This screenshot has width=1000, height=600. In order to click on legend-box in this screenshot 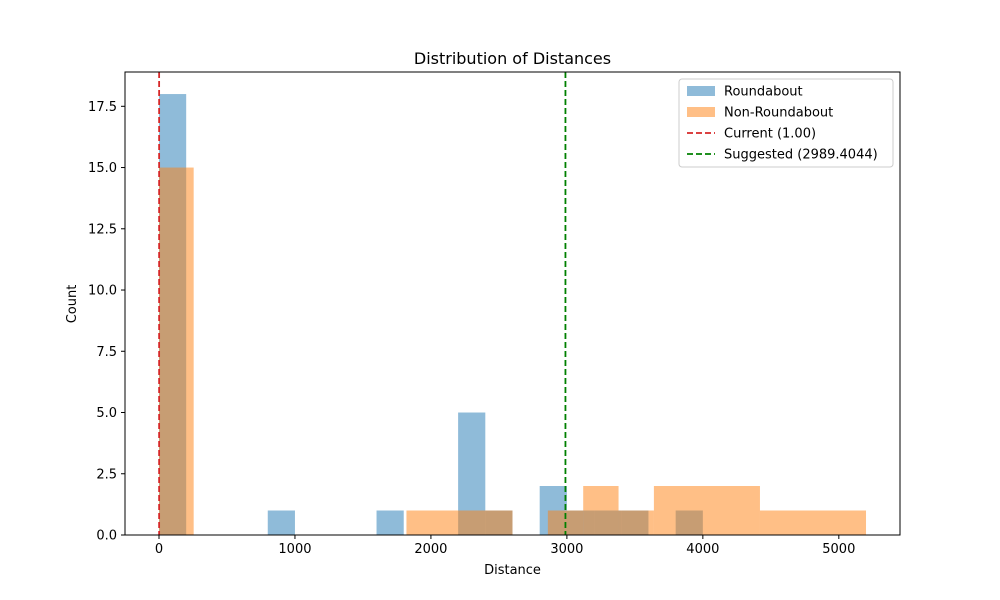, I will do `click(786, 123)`.